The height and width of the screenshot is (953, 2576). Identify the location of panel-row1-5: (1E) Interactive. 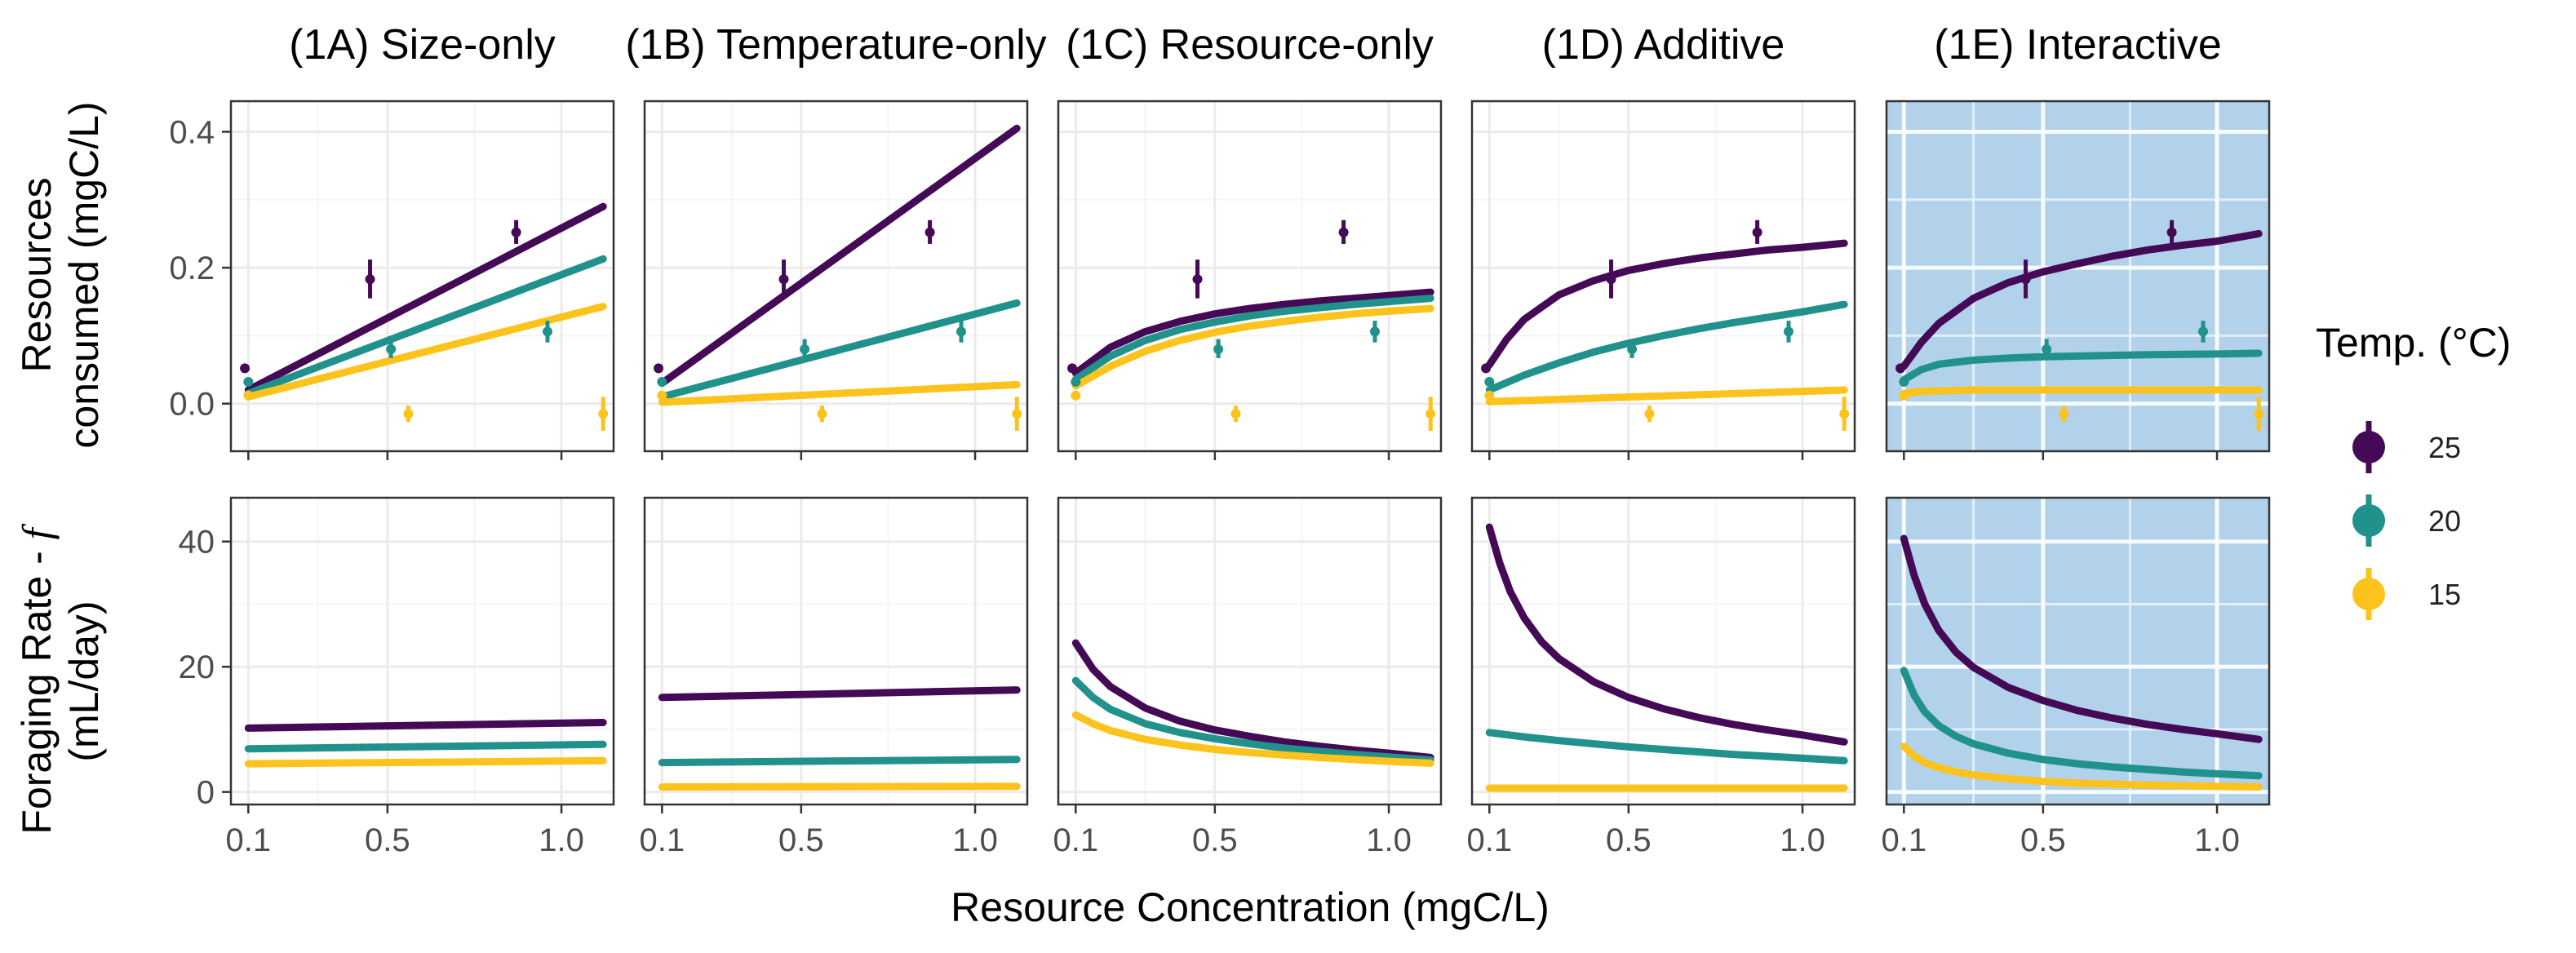
(2078, 240).